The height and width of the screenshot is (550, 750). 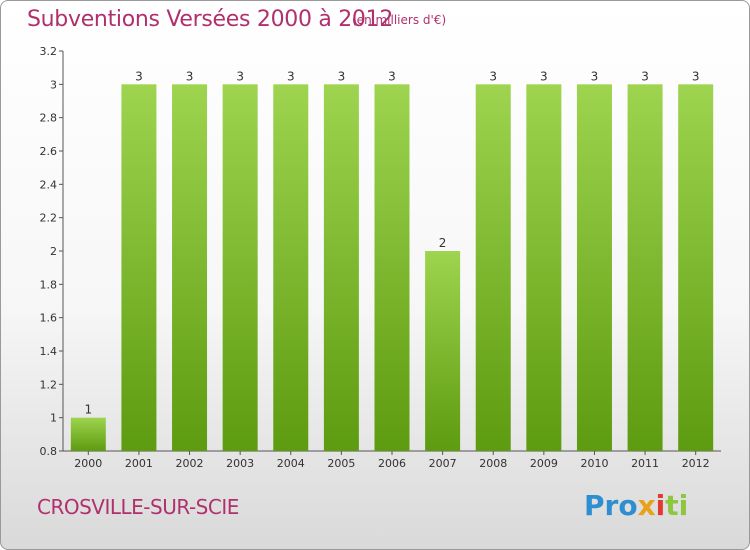 I want to click on x-tick-label: 2007, so click(x=443, y=463).